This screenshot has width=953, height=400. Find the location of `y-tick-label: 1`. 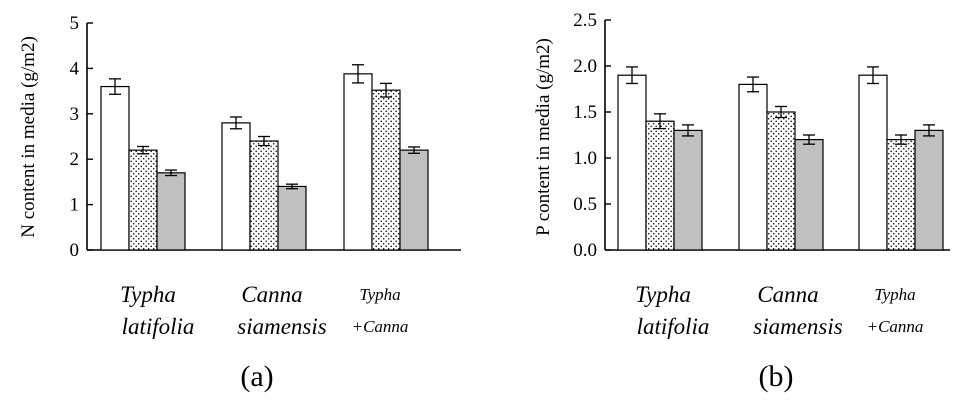

y-tick-label: 1 is located at coordinates (75, 205).